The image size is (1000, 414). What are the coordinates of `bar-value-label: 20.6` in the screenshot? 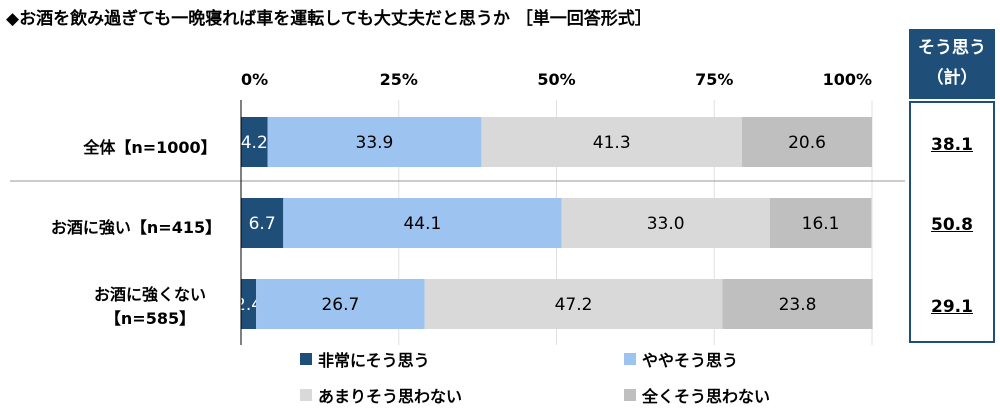 It's located at (807, 143).